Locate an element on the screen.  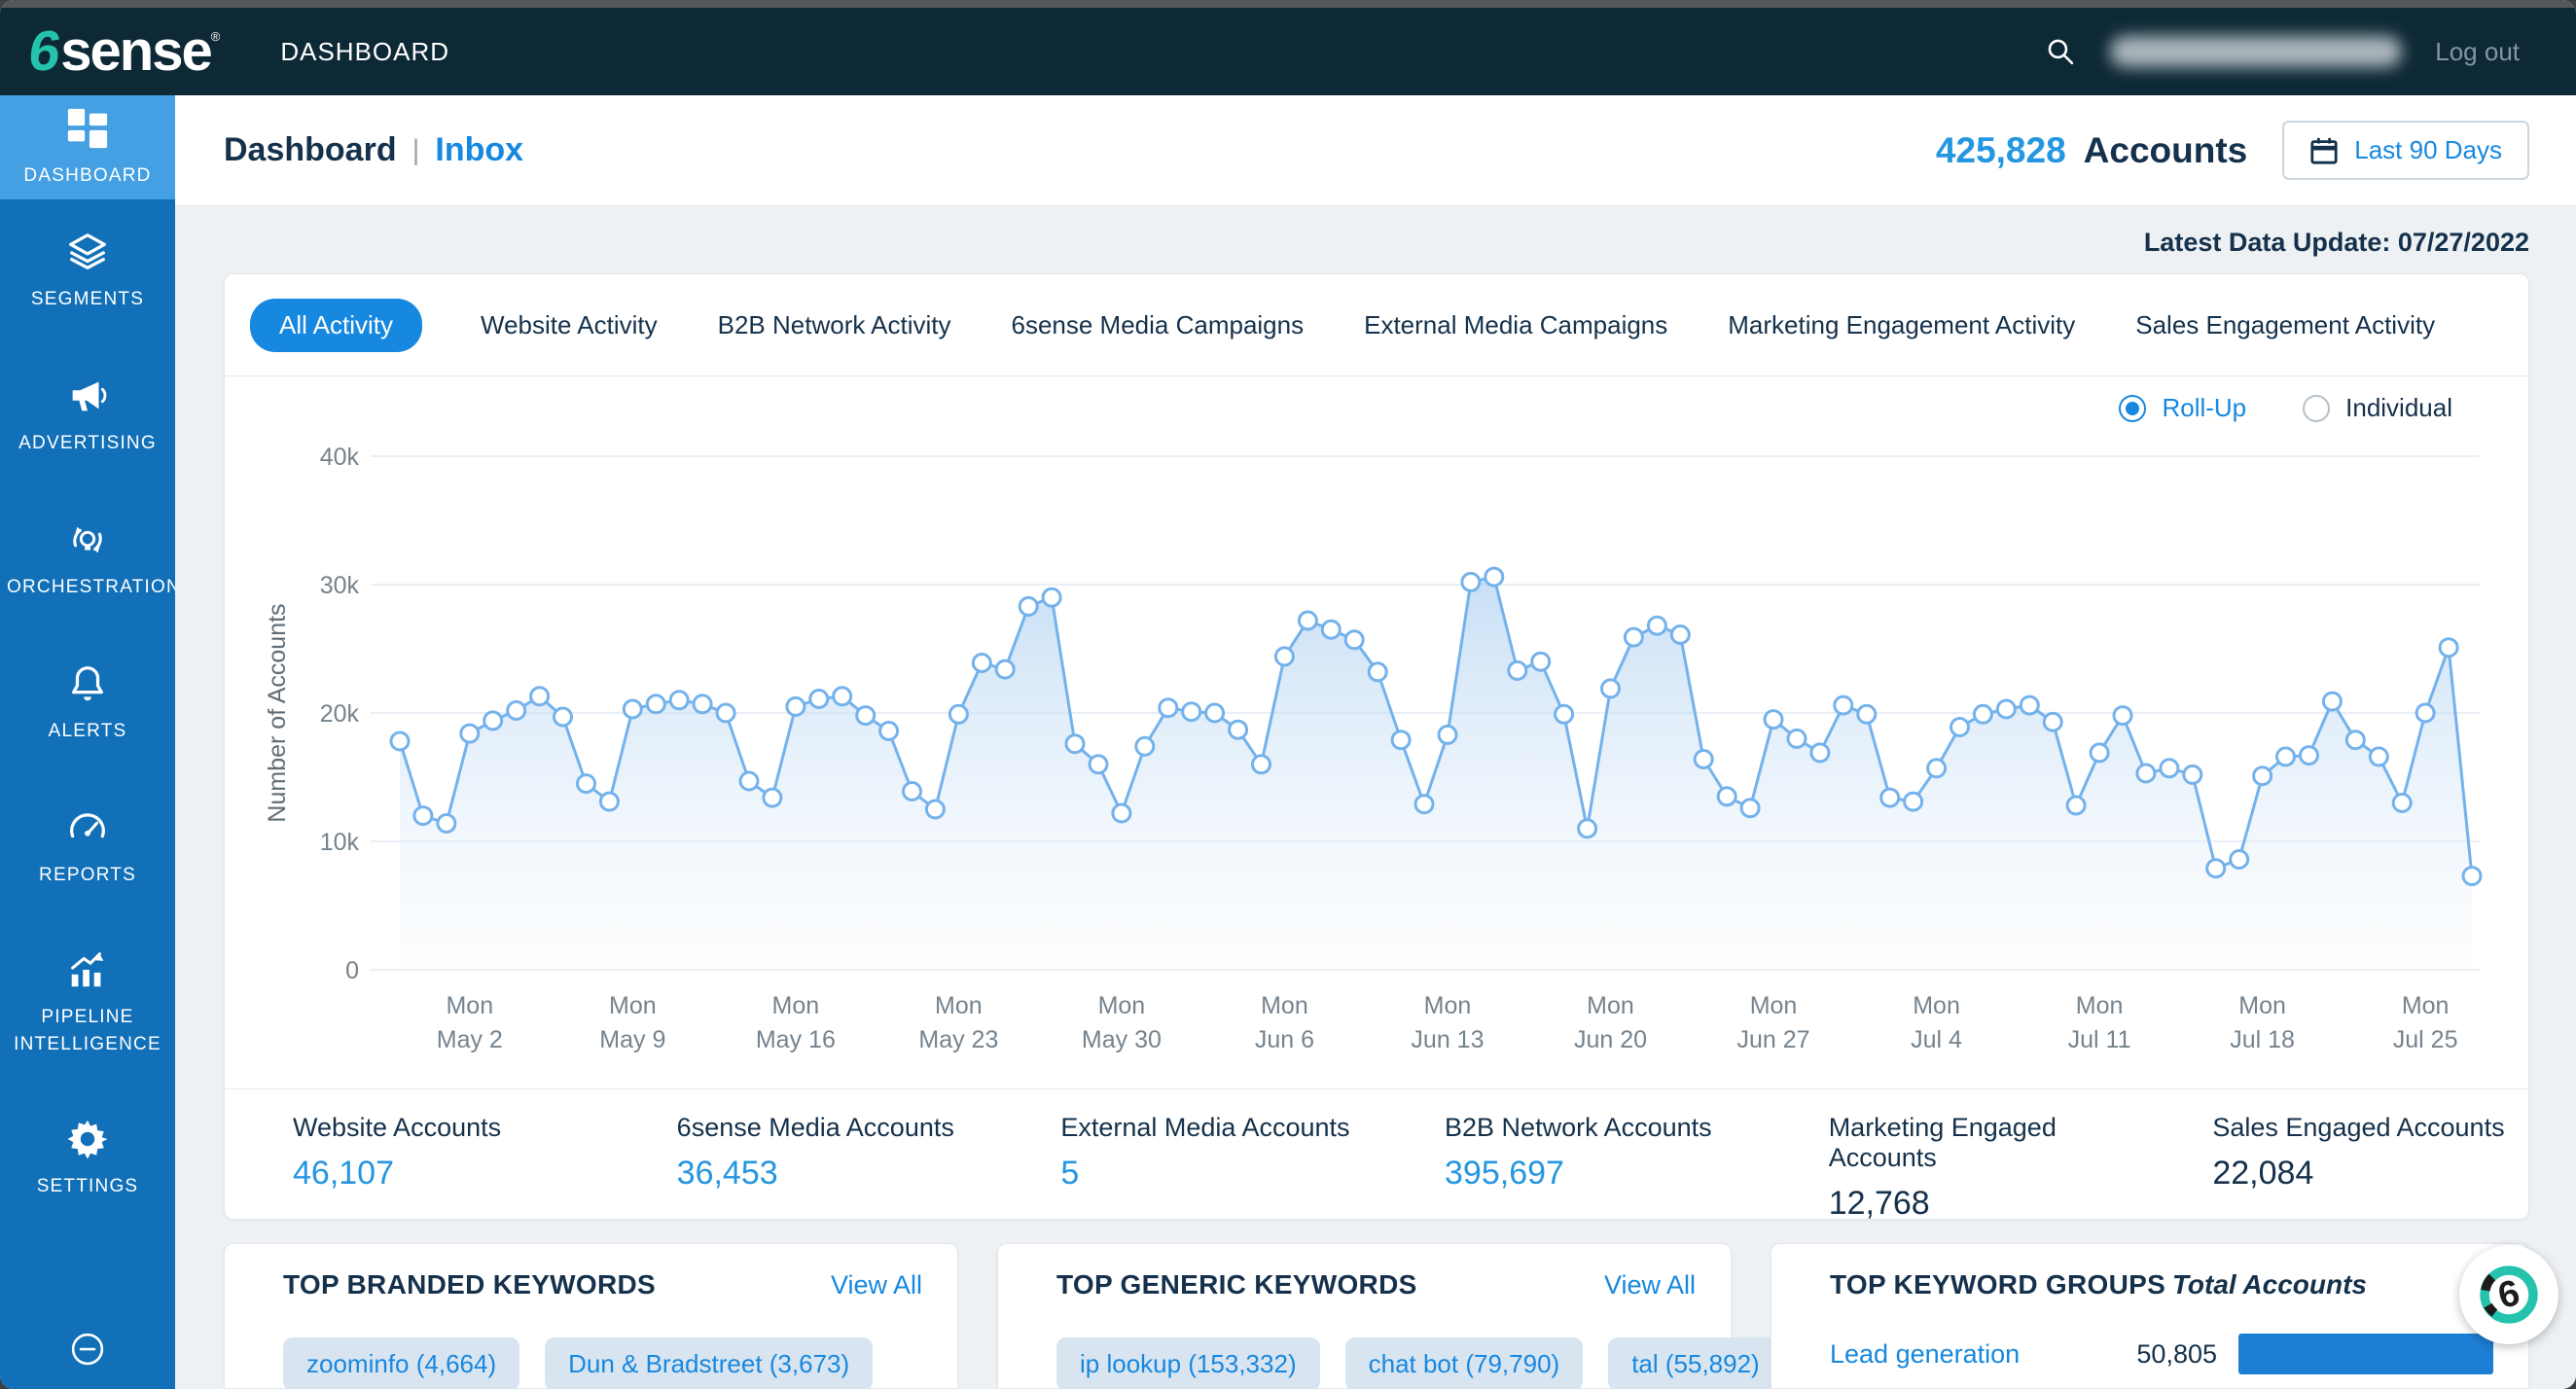
sidebar-item-alerts: ALERTS is located at coordinates (87, 703).